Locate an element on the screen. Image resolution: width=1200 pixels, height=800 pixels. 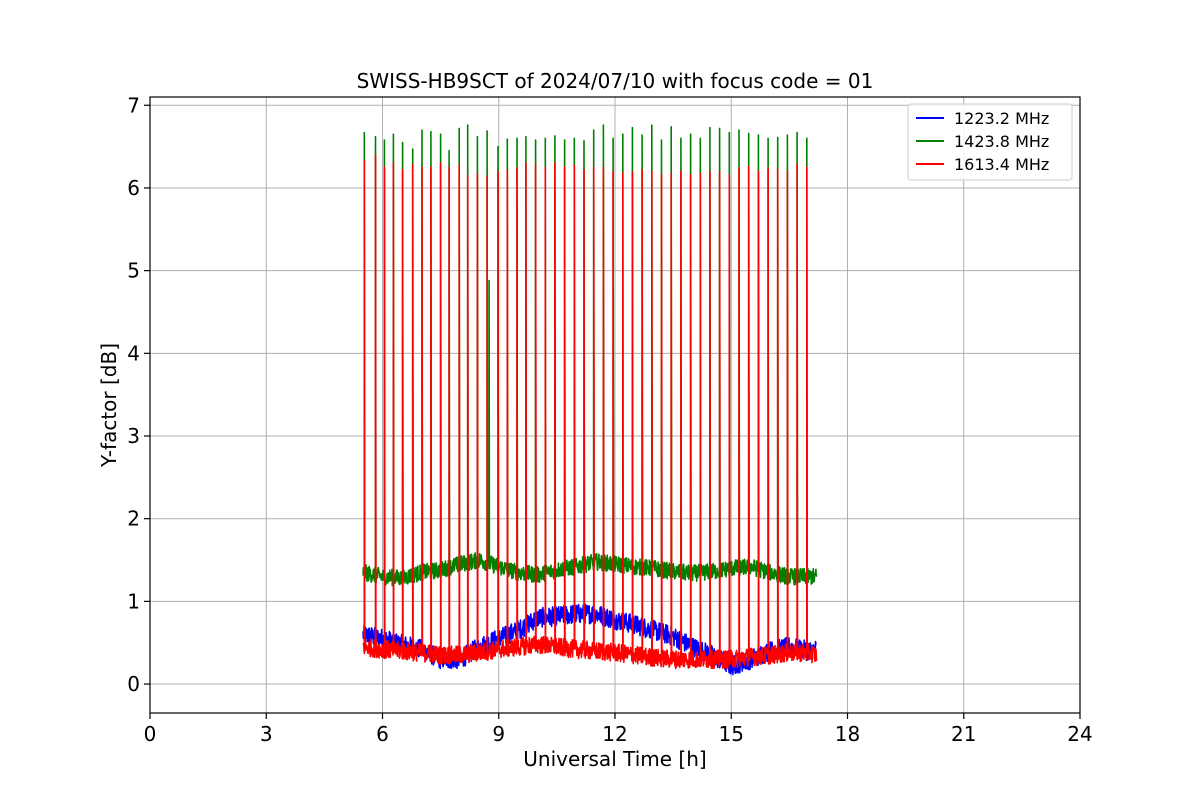
y-tick-label: 4 is located at coordinates (133, 353).